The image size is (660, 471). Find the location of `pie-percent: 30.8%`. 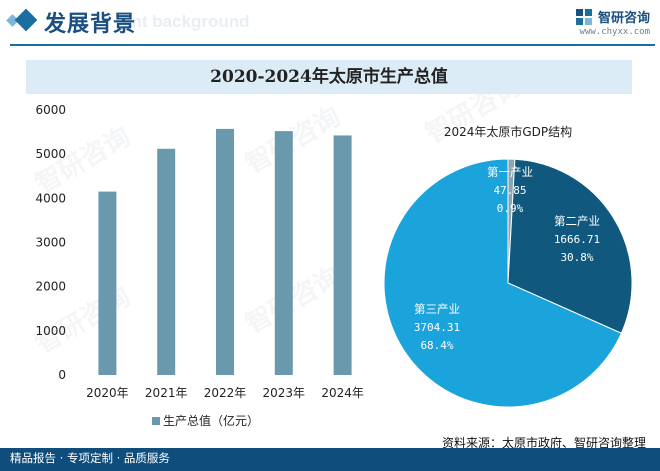

pie-percent: 30.8% is located at coordinates (576, 257).